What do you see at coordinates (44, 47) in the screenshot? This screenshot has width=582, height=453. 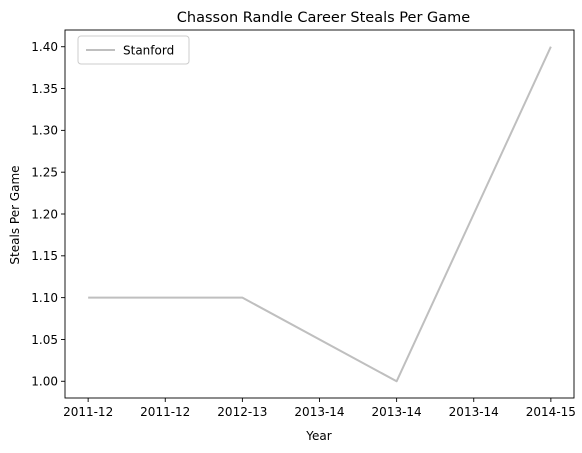 I see `y-tick-label: 1.40` at bounding box center [44, 47].